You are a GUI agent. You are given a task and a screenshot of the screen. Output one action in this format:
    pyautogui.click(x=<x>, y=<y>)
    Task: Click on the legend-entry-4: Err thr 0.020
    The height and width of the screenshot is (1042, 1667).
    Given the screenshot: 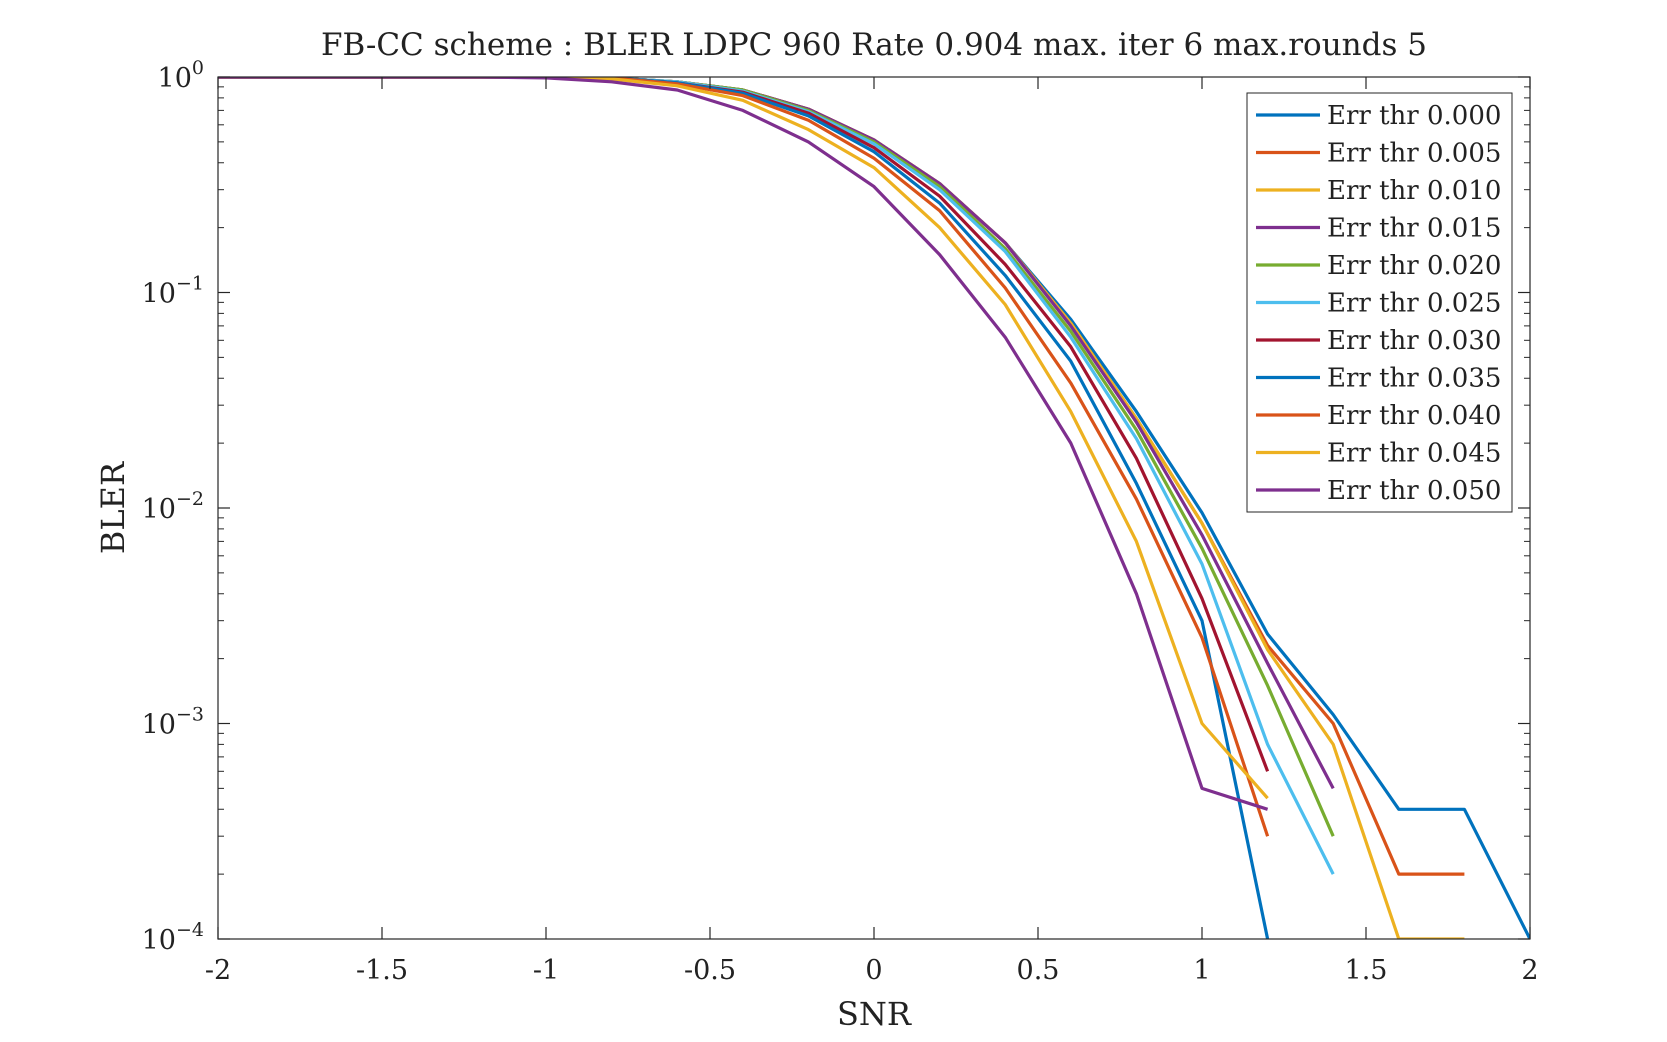 What is the action you would take?
    pyautogui.click(x=1414, y=266)
    